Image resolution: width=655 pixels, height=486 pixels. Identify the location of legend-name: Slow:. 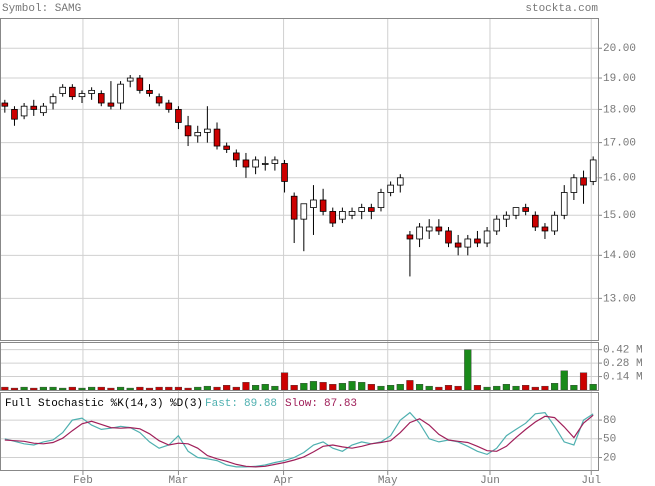
(301, 404).